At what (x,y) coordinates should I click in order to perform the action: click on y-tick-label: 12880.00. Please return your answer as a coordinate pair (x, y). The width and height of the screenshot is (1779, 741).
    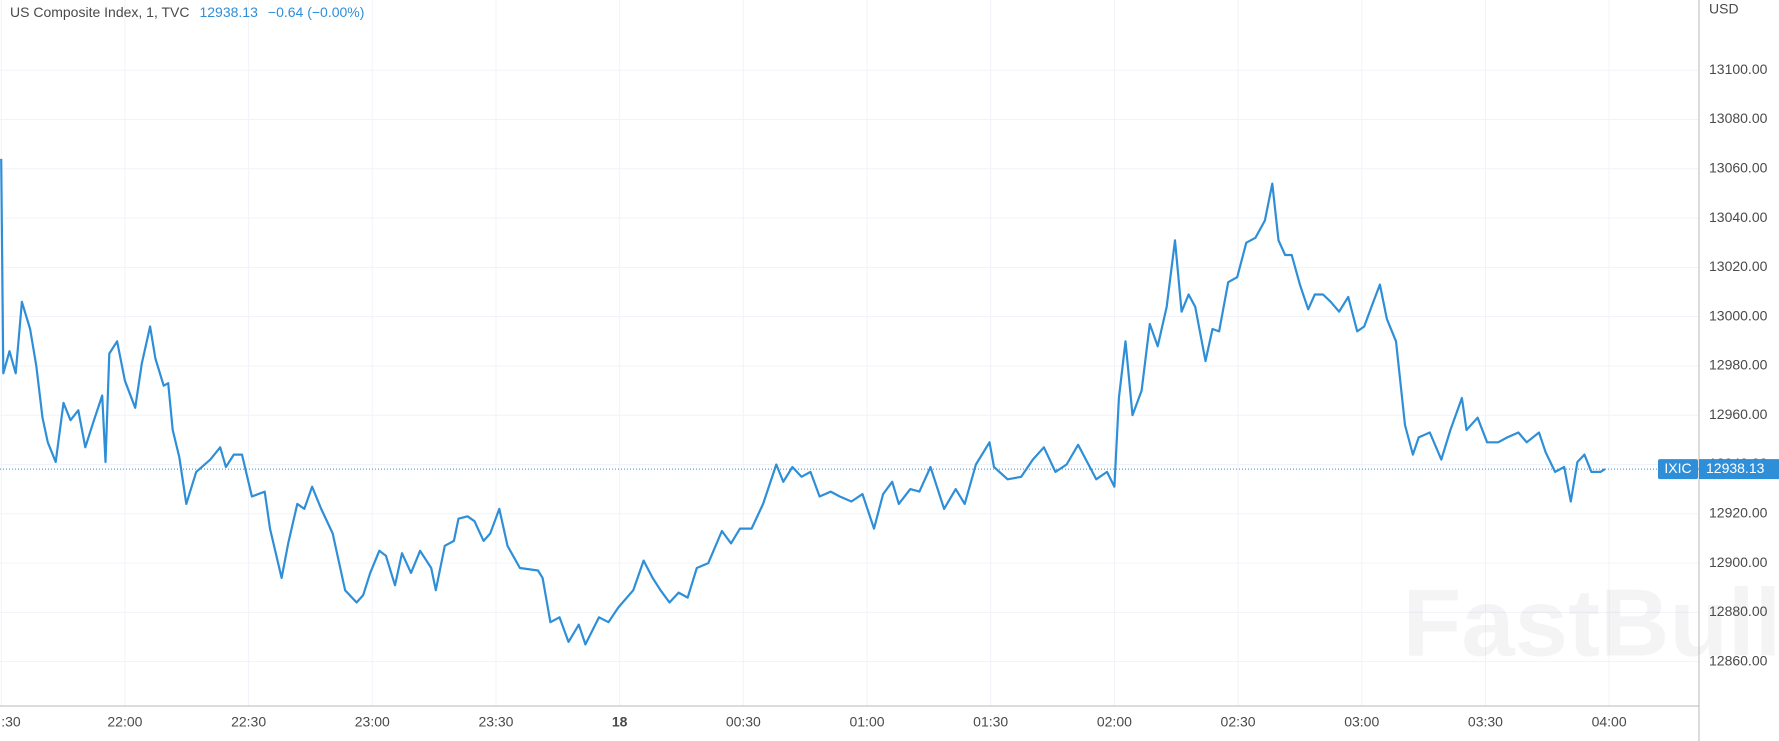
    Looking at the image, I should click on (1738, 611).